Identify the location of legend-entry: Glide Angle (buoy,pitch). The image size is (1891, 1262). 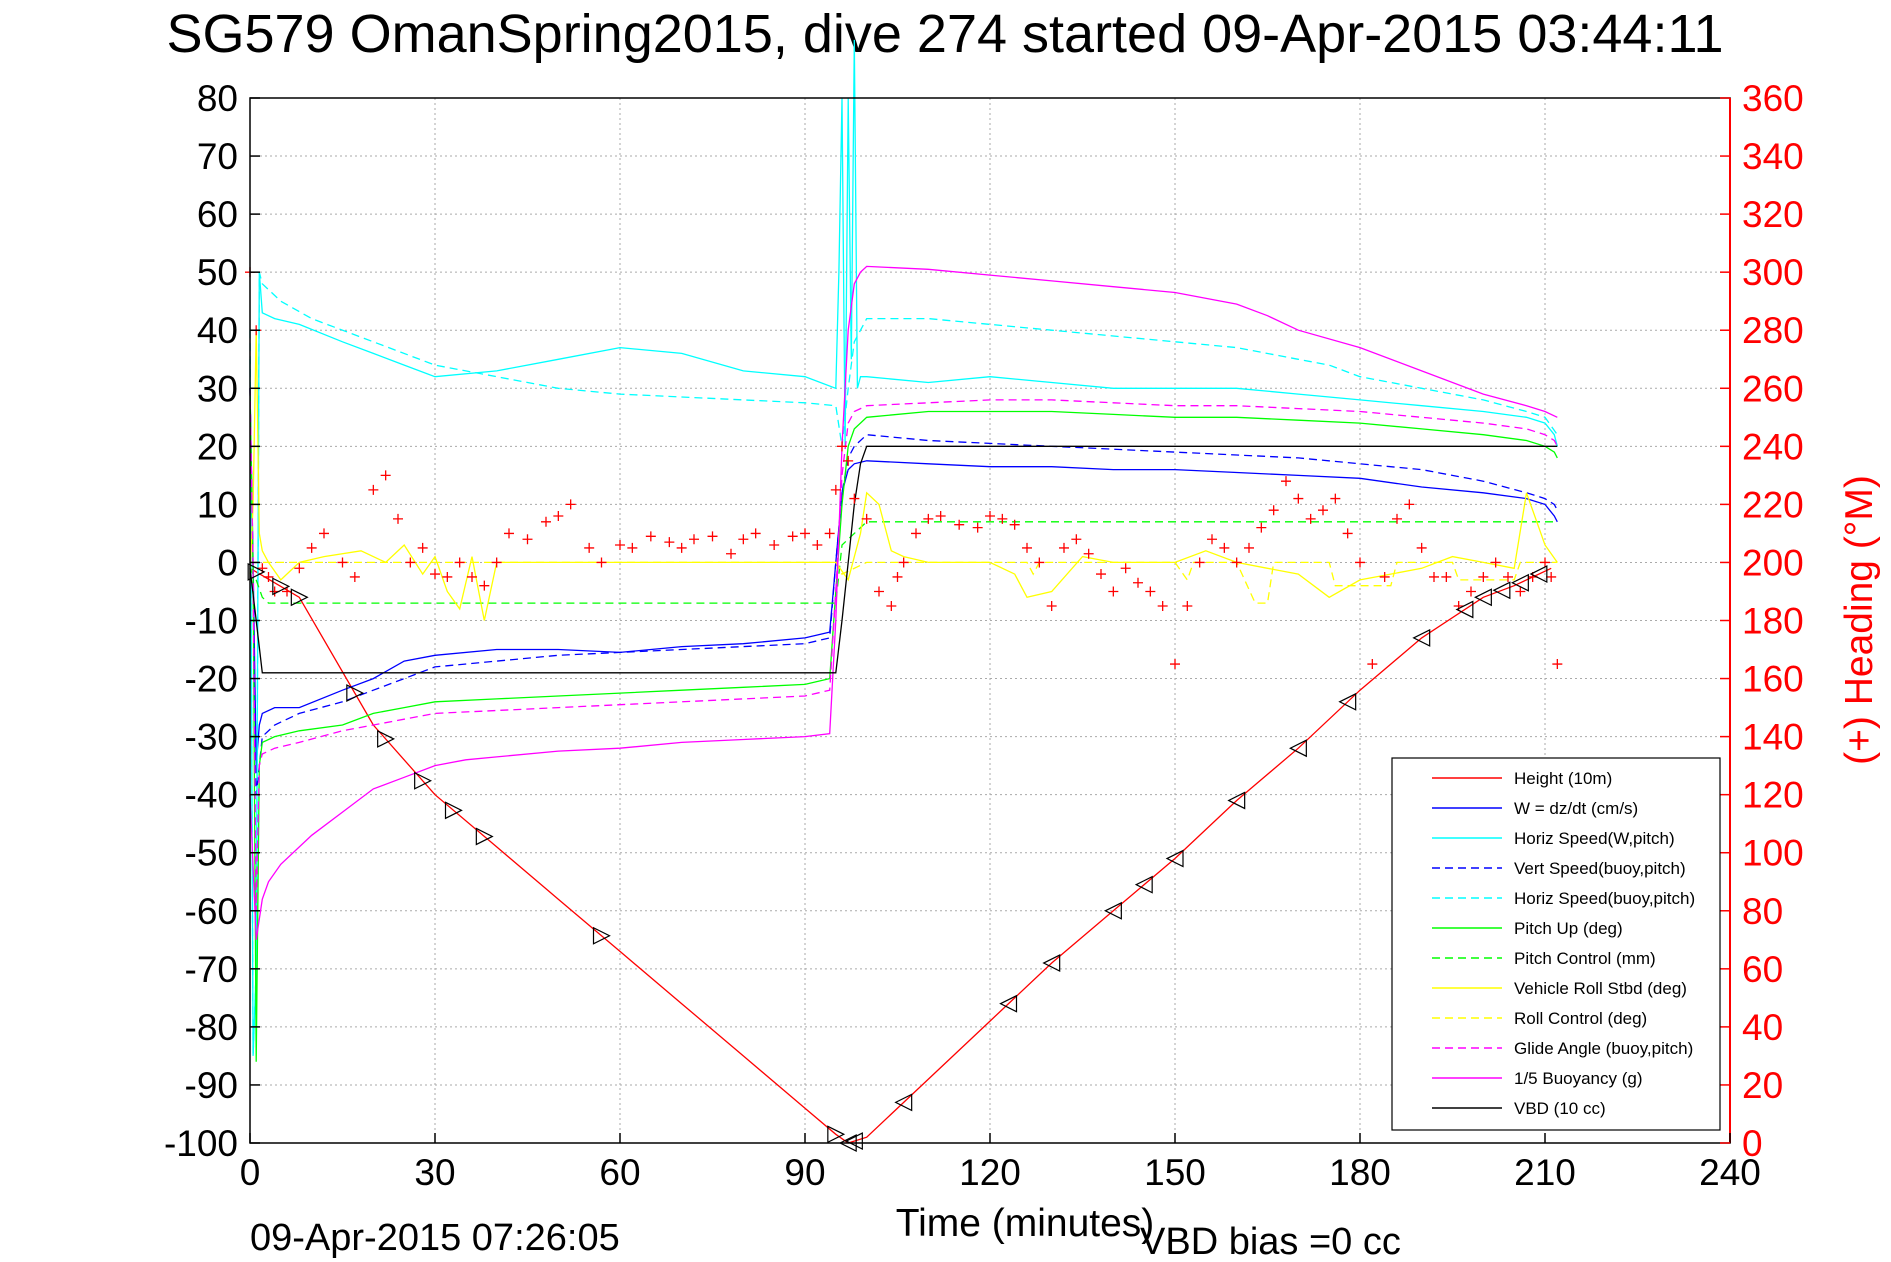
(1603, 1048).